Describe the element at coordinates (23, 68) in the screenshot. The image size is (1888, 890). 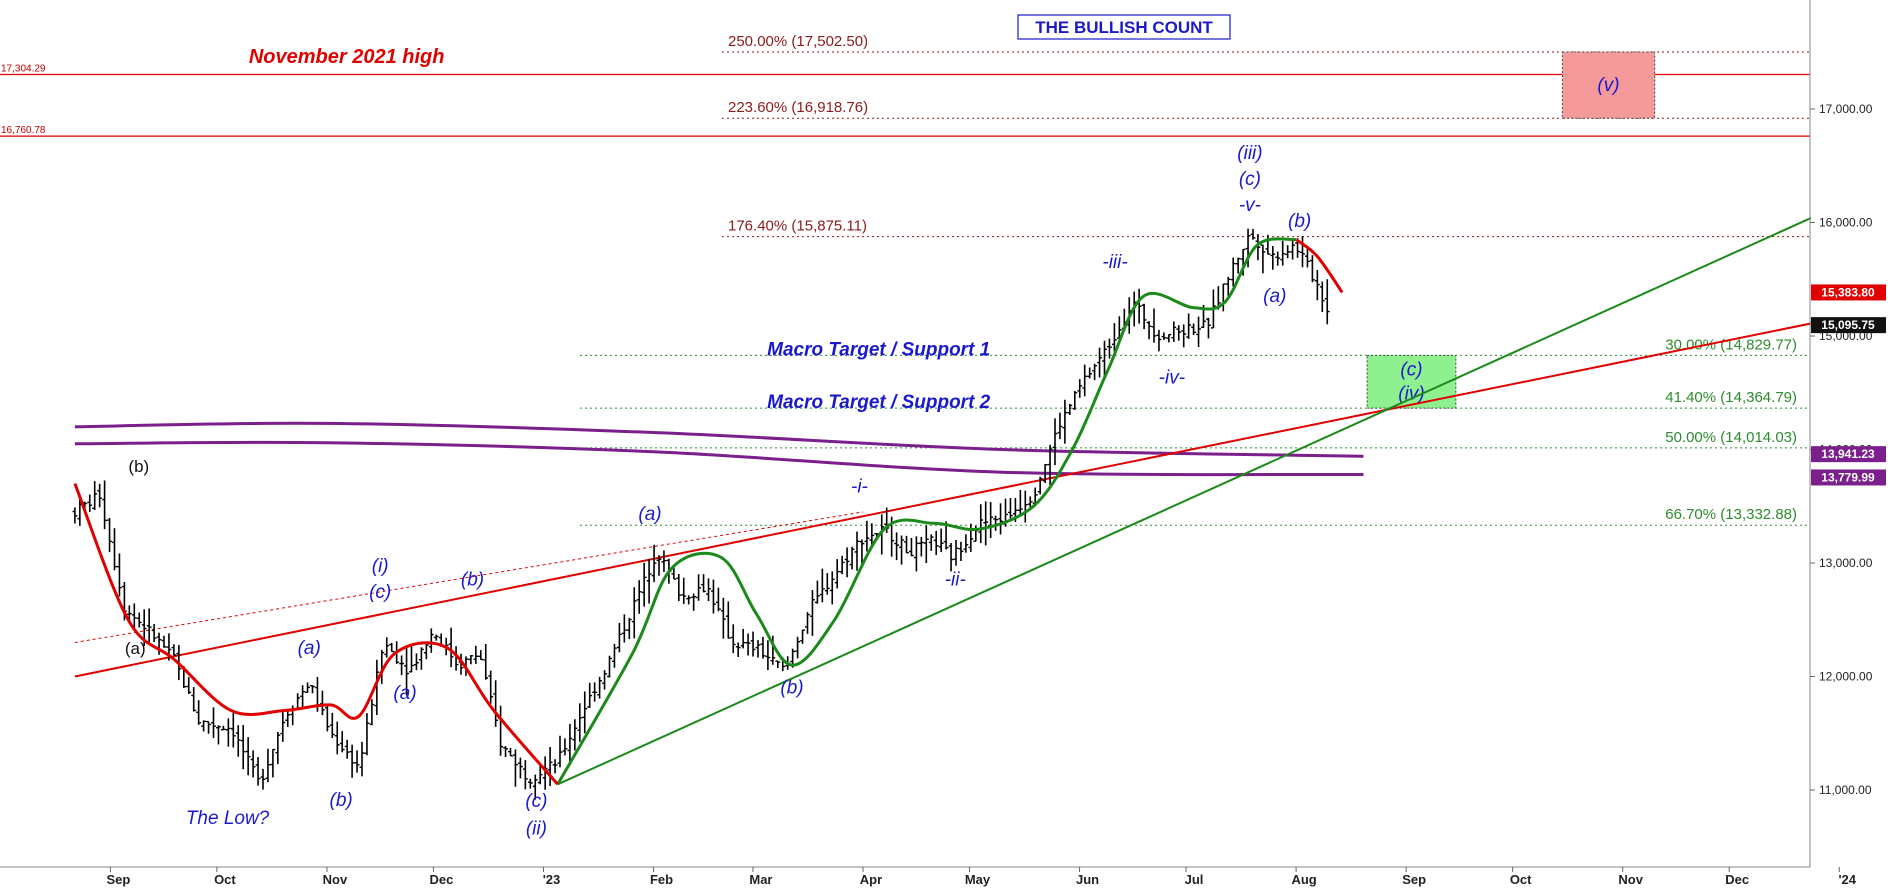
I see `horizontal-level-label: 17,304.29` at that location.